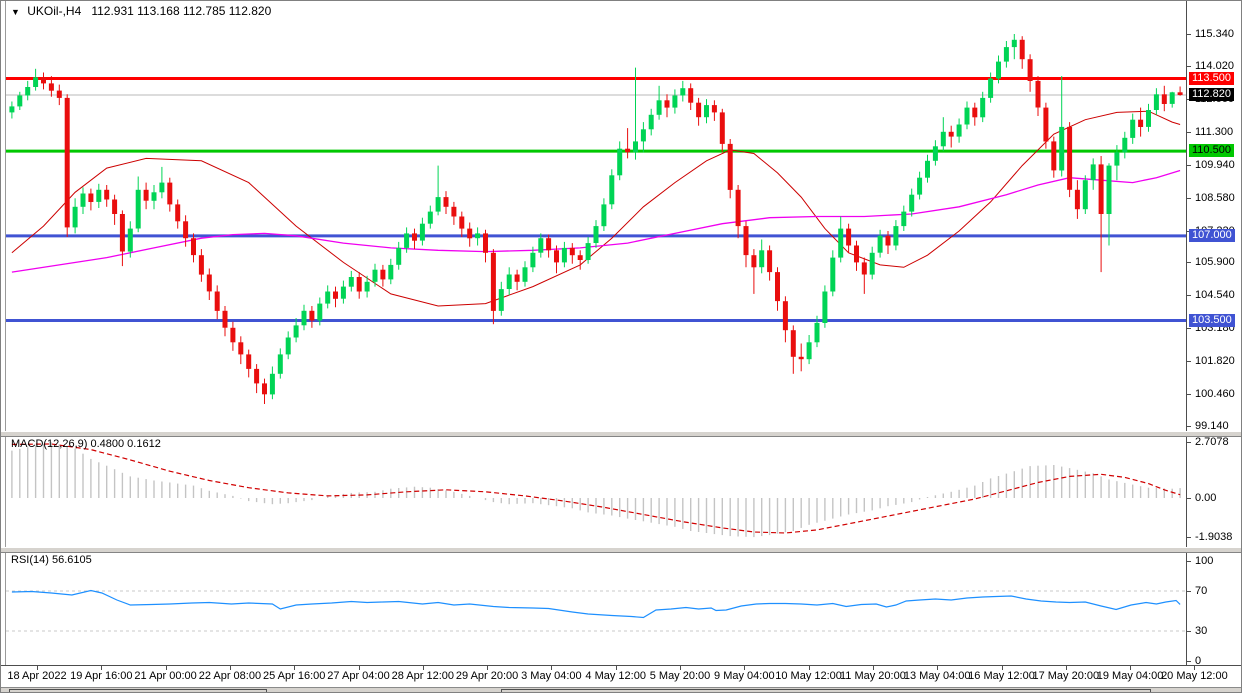 Image resolution: width=1242 pixels, height=693 pixels. What do you see at coordinates (1212, 442) in the screenshot?
I see `macd-axis-label: 2.7078` at bounding box center [1212, 442].